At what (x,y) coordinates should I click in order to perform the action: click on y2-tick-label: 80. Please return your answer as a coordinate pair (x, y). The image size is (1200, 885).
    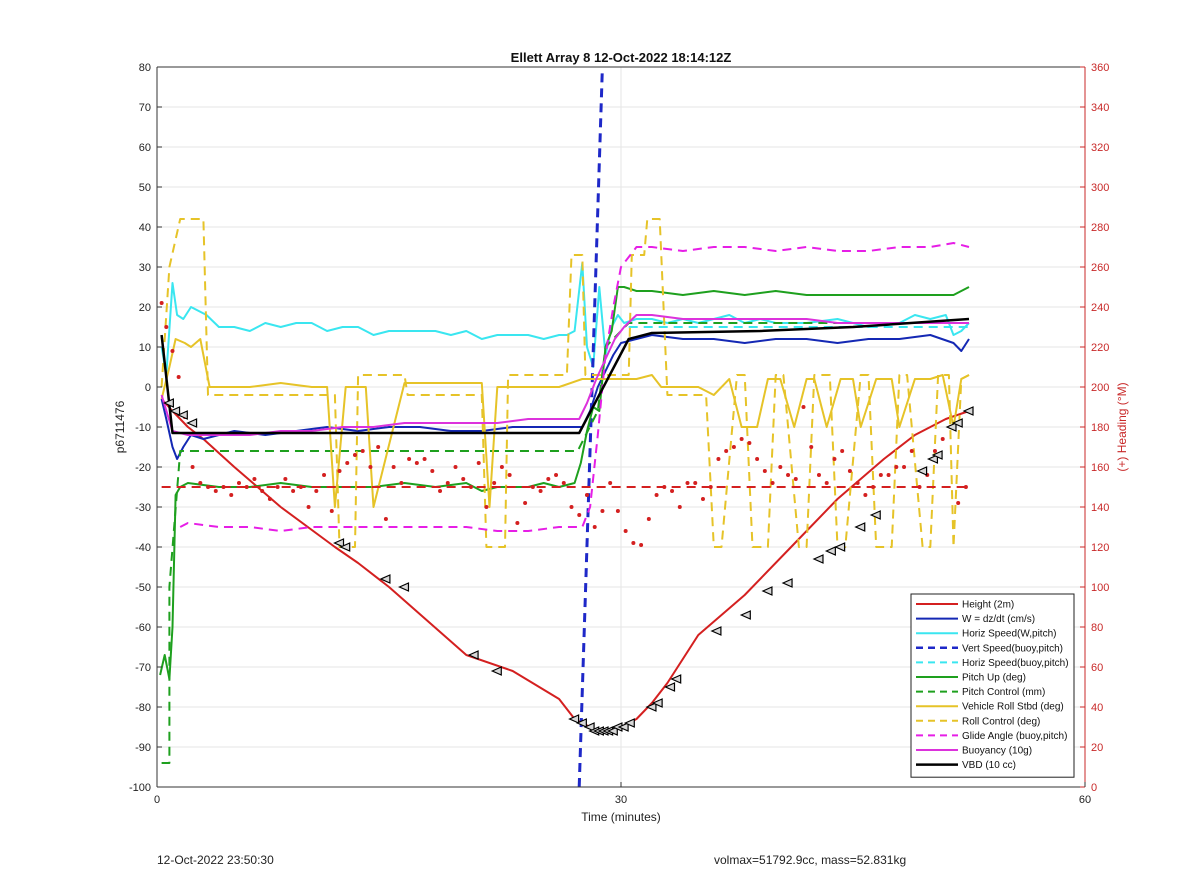
    Looking at the image, I should click on (1097, 628).